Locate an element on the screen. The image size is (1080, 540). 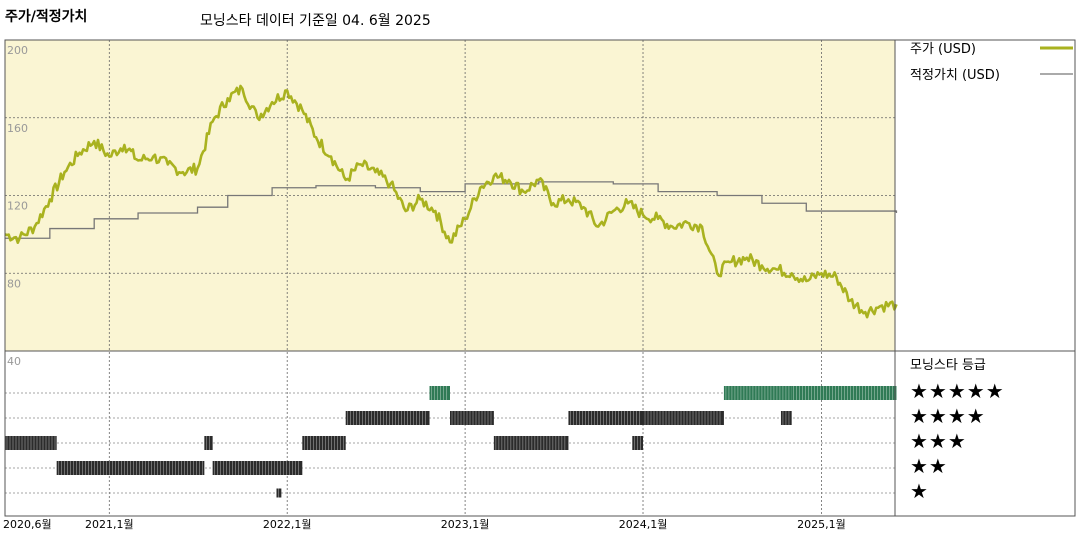
x-tick-label: 2023,1월 is located at coordinates (465, 524).